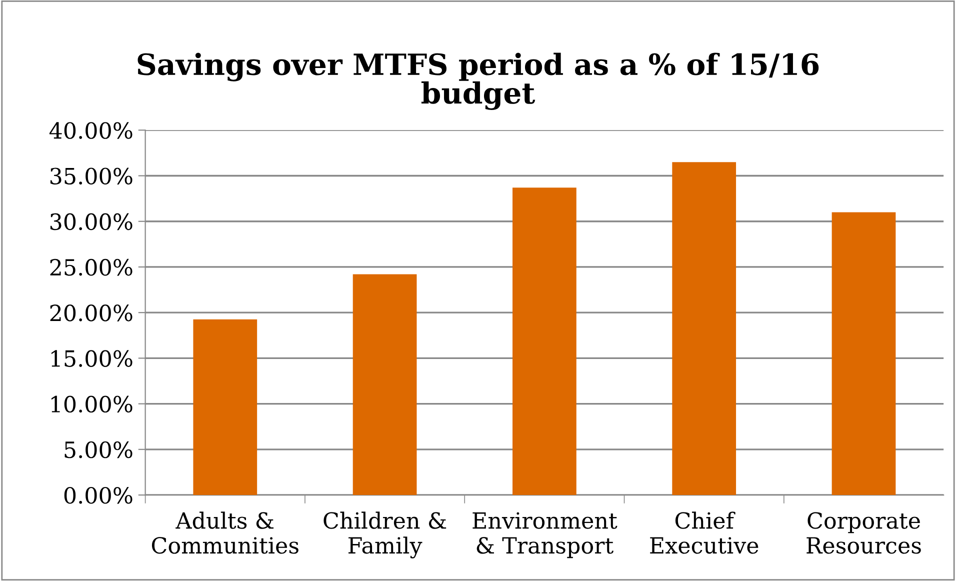 Image resolution: width=956 pixels, height=581 pixels. What do you see at coordinates (225, 533) in the screenshot?
I see `x-tick-label: Adults & Communities` at bounding box center [225, 533].